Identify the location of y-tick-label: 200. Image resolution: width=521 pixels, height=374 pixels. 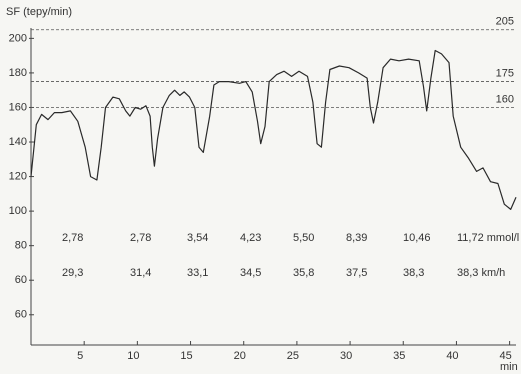
(18, 38).